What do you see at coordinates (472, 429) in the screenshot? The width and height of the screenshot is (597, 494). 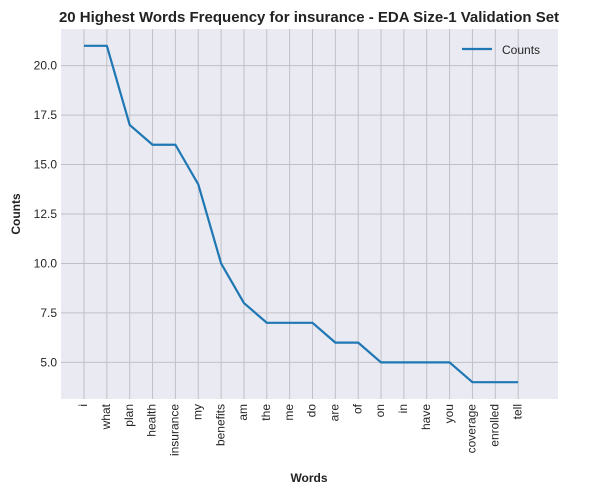 I see `x-tick-label: coverage` at bounding box center [472, 429].